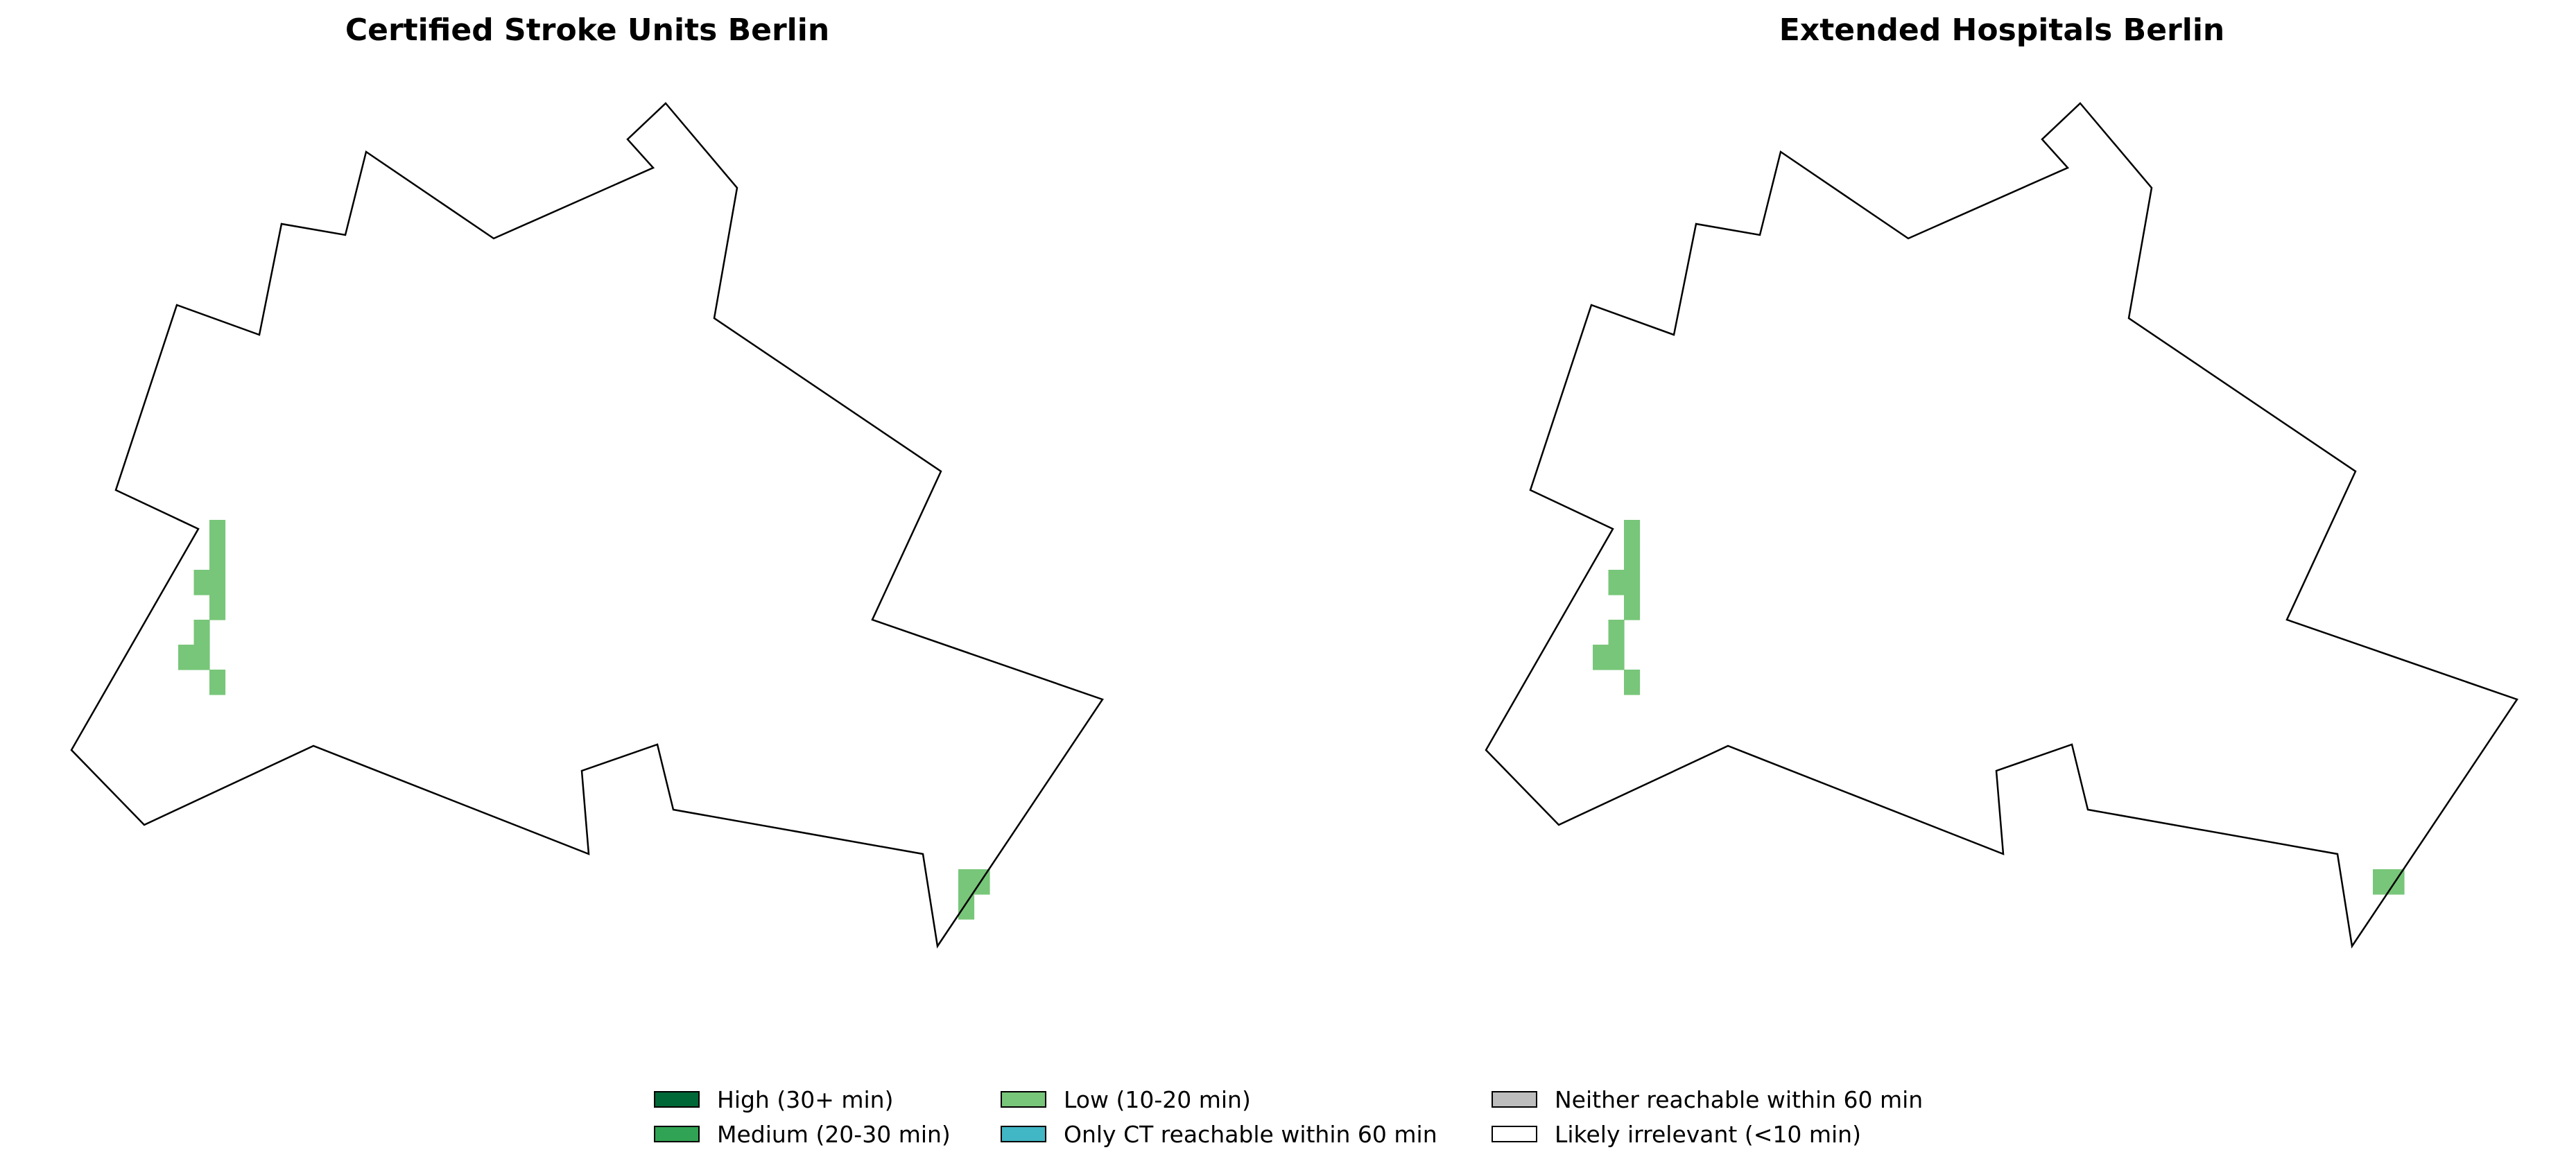 Image resolution: width=2576 pixels, height=1168 pixels. Describe the element at coordinates (1157, 1099) in the screenshot. I see `legend-label: Low (10-20 min)` at that location.